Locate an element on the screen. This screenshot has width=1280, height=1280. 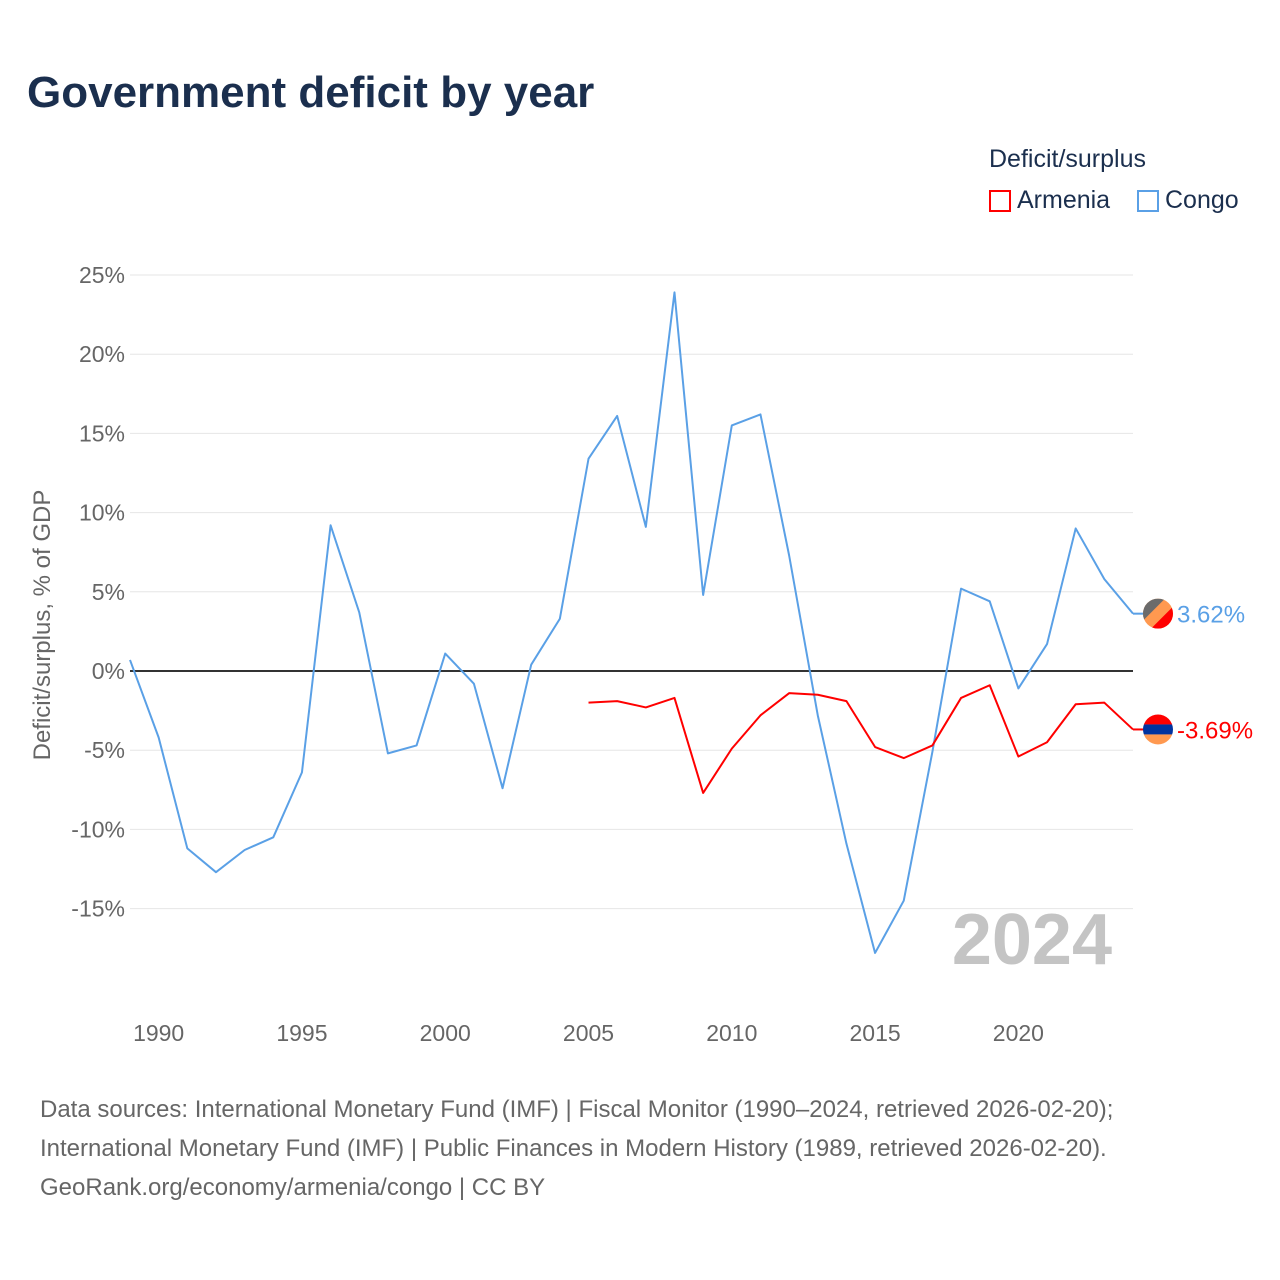
y-tick-label: -10% is located at coordinates (98, 829).